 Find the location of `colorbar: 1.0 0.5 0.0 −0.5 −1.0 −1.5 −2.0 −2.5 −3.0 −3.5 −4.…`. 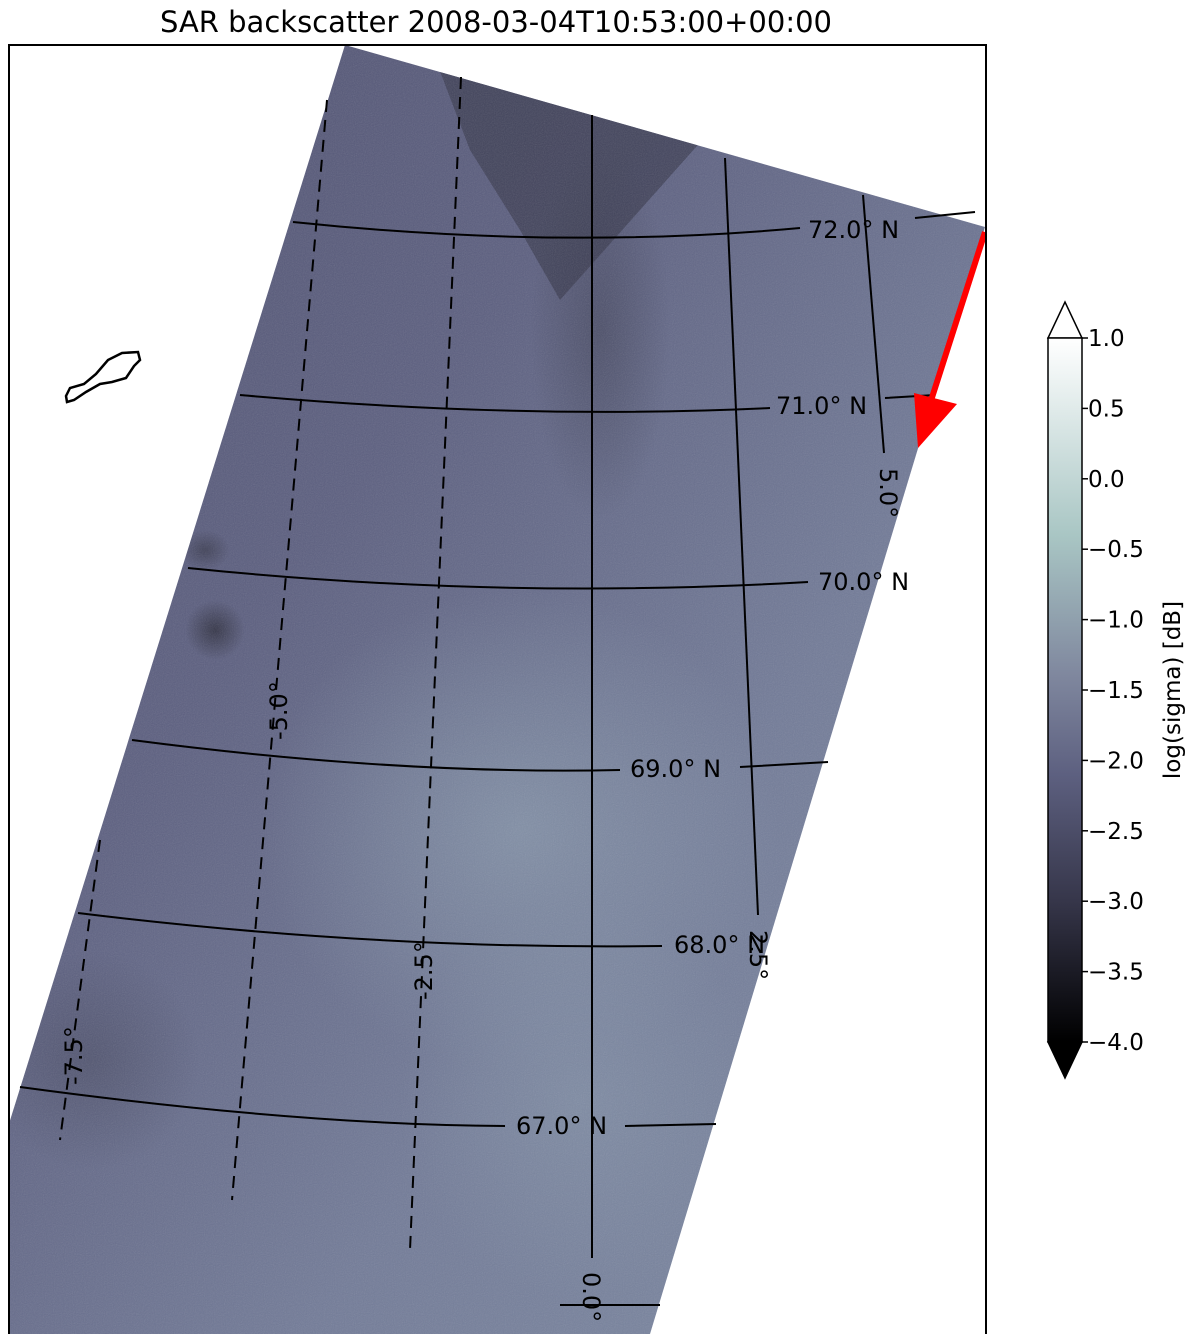

colorbar: 1.0 0.5 0.0 −0.5 −1.0 −1.5 −2.0 −2.5 −3.0 −3.5 −4.… is located at coordinates (1116, 690).